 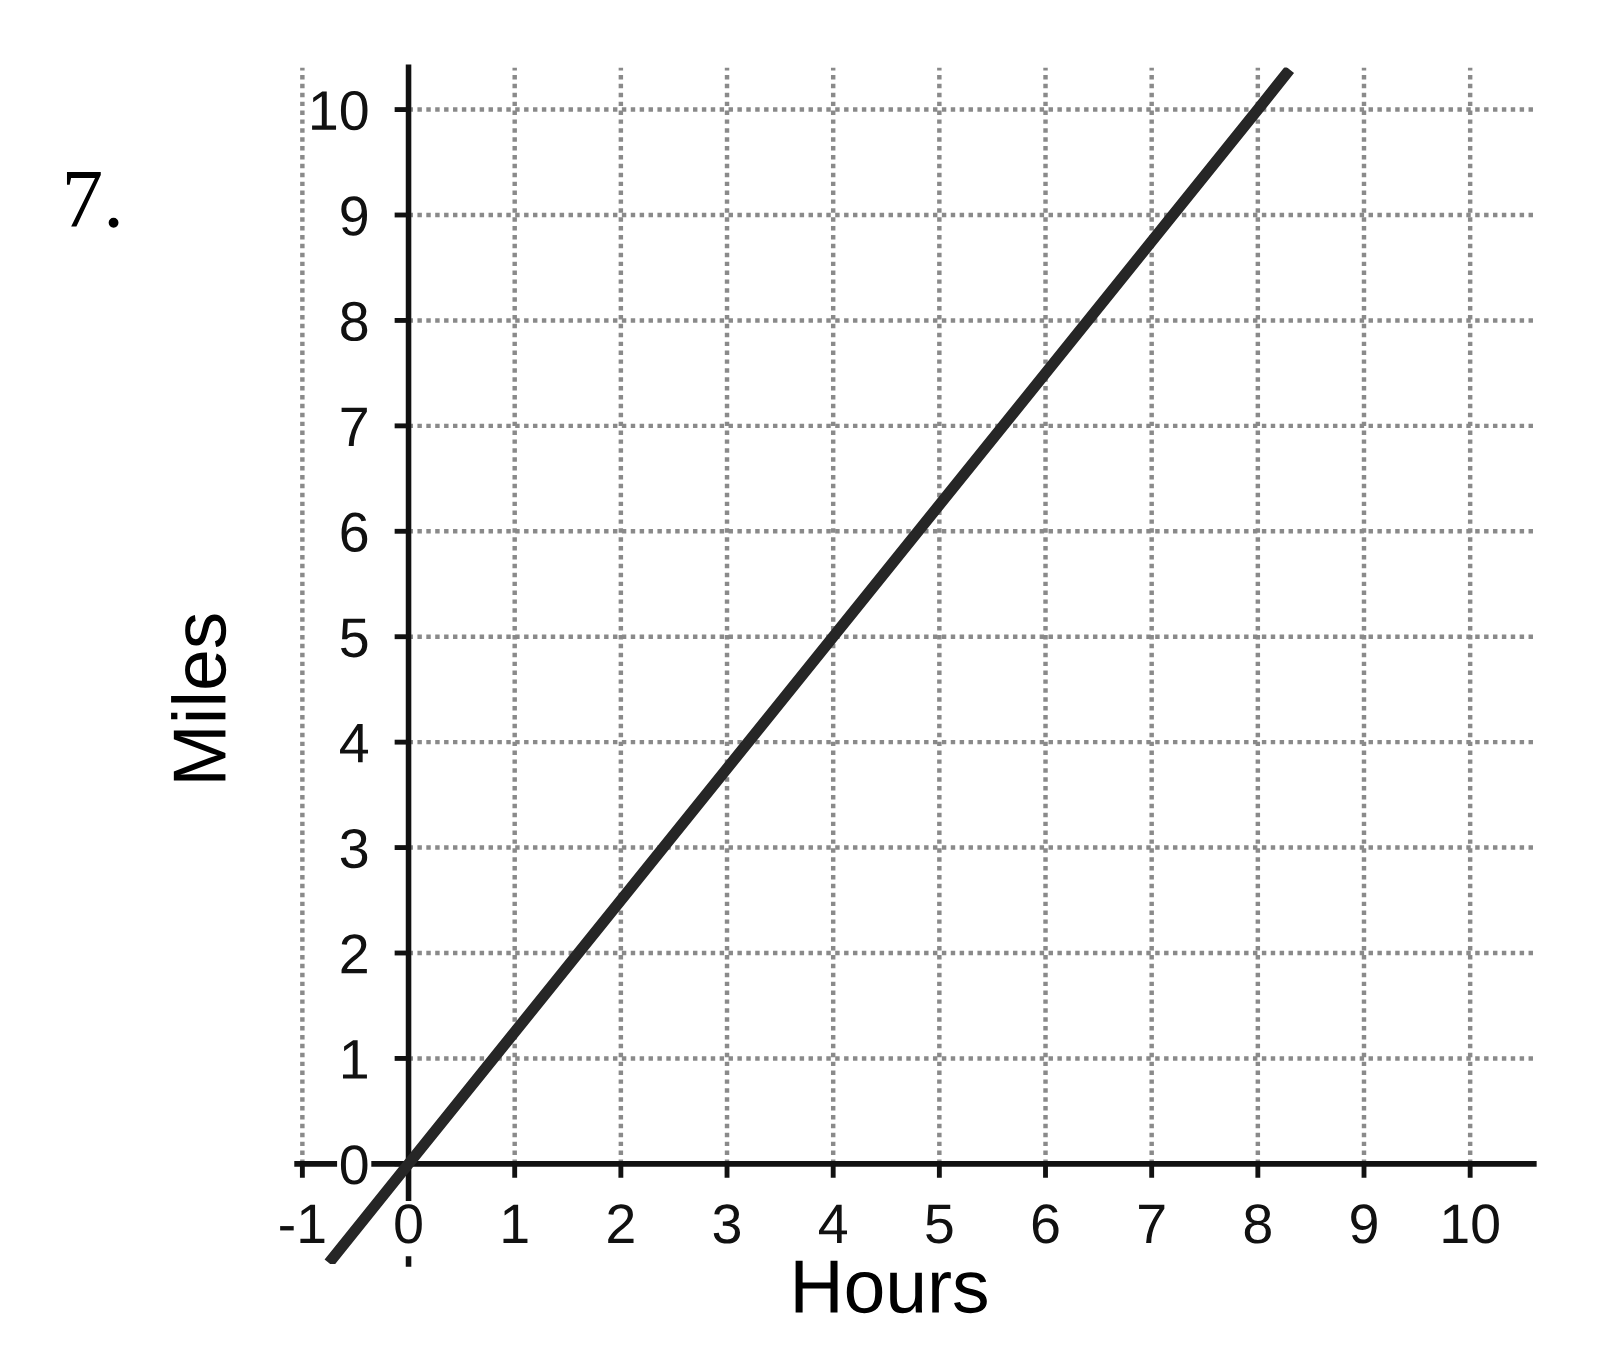 What do you see at coordinates (408, 1224) in the screenshot?
I see `x-tick-label: 0` at bounding box center [408, 1224].